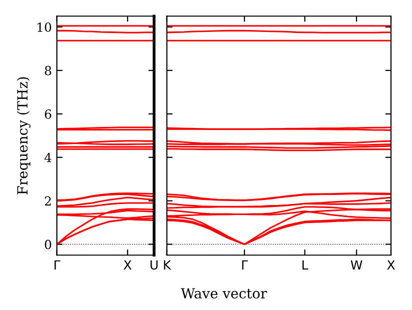 The width and height of the screenshot is (412, 310). I want to click on y-tick-label: 4, so click(48, 157).